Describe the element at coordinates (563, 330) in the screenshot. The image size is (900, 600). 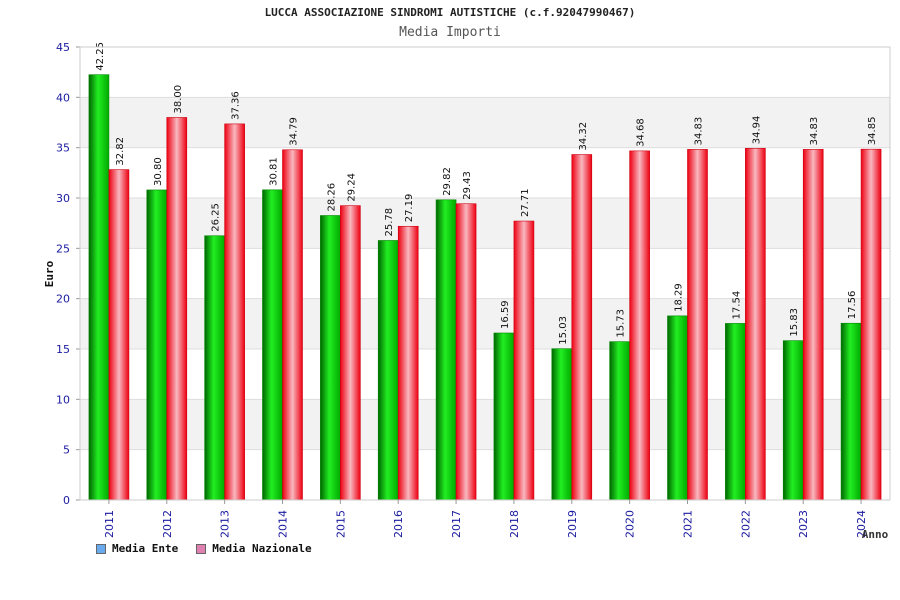
I see `data-label: 15.03` at that location.